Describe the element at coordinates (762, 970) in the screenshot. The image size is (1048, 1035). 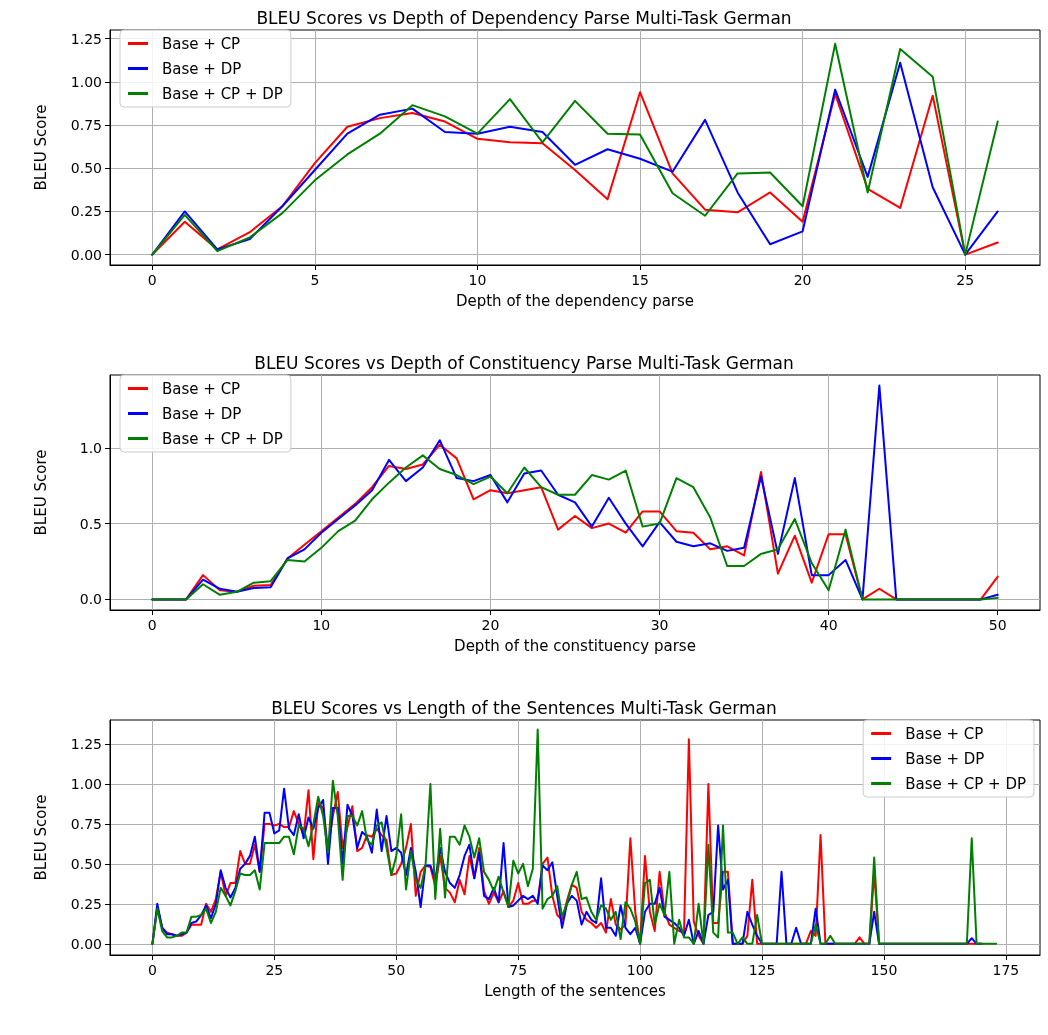
I see `x-tick-label: 125` at that location.